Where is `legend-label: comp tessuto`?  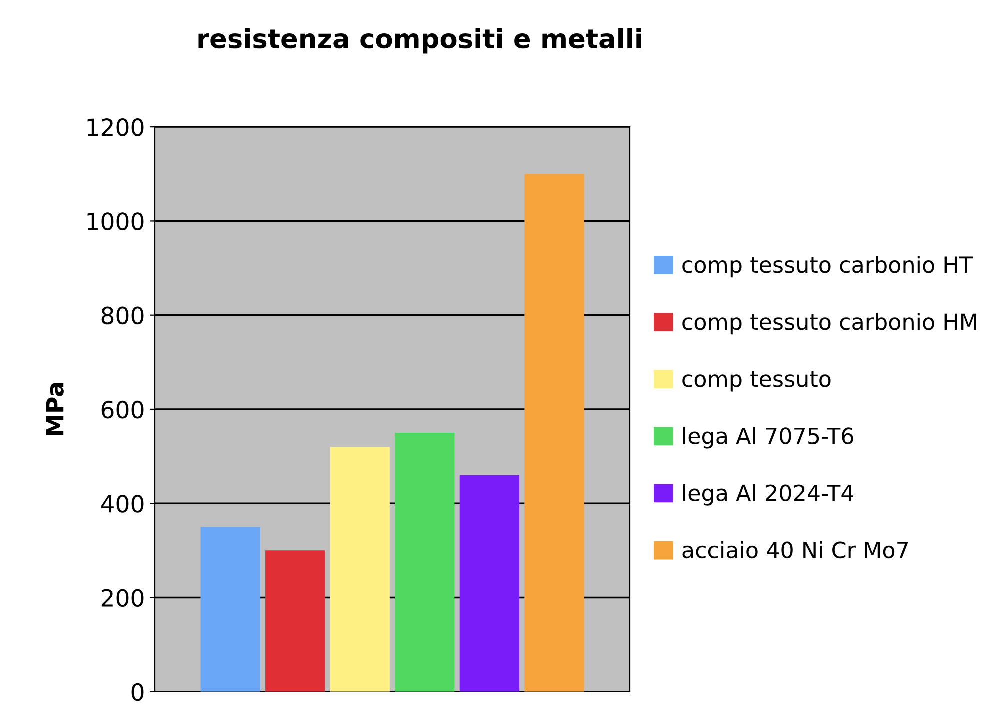 legend-label: comp tessuto is located at coordinates (756, 381).